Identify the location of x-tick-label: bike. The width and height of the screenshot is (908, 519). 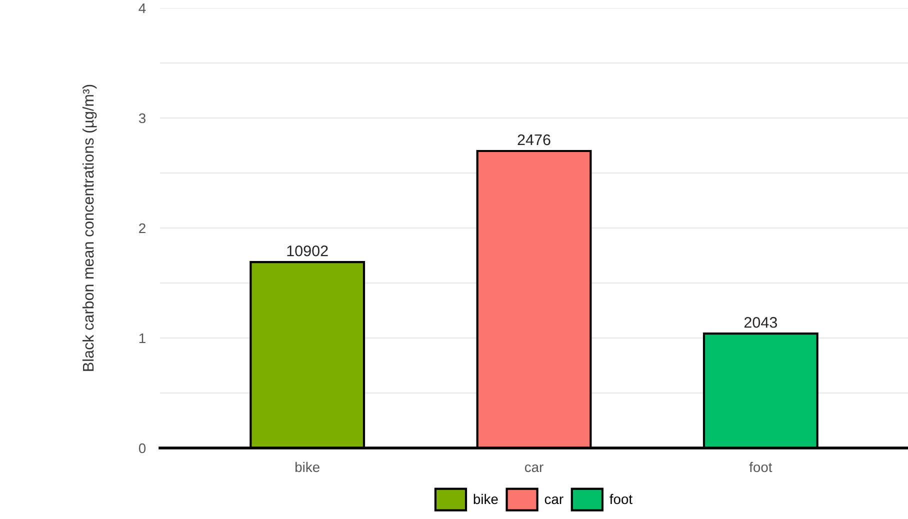
(307, 467).